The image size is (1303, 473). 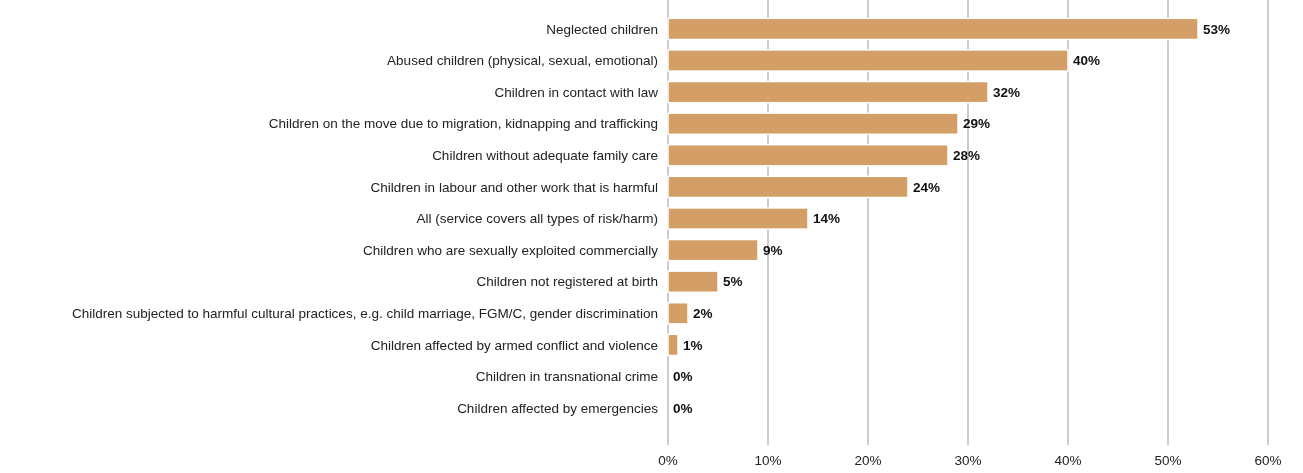 I want to click on y-tick-label: Neglected children, so click(x=602, y=29).